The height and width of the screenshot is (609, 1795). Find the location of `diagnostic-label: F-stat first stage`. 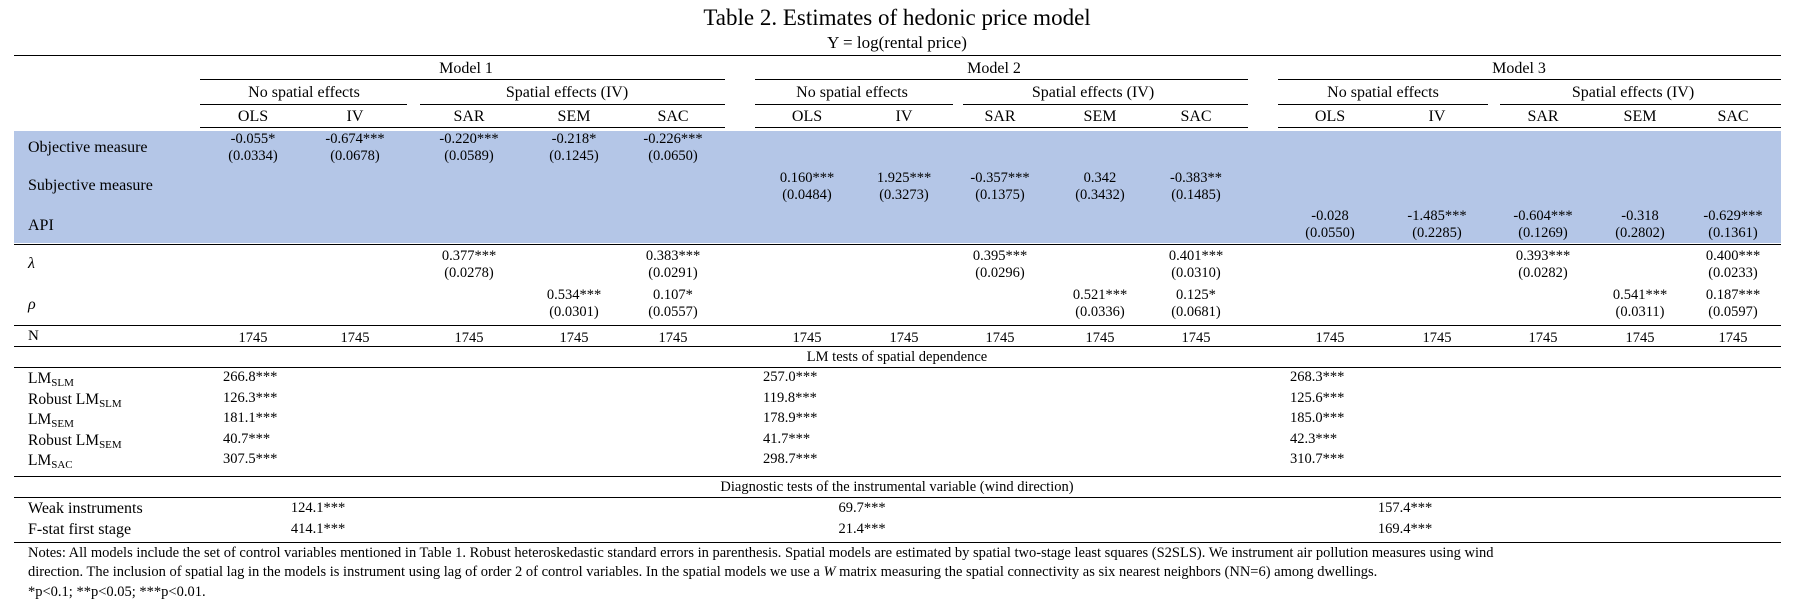

diagnostic-label: F-stat first stage is located at coordinates (80, 529).